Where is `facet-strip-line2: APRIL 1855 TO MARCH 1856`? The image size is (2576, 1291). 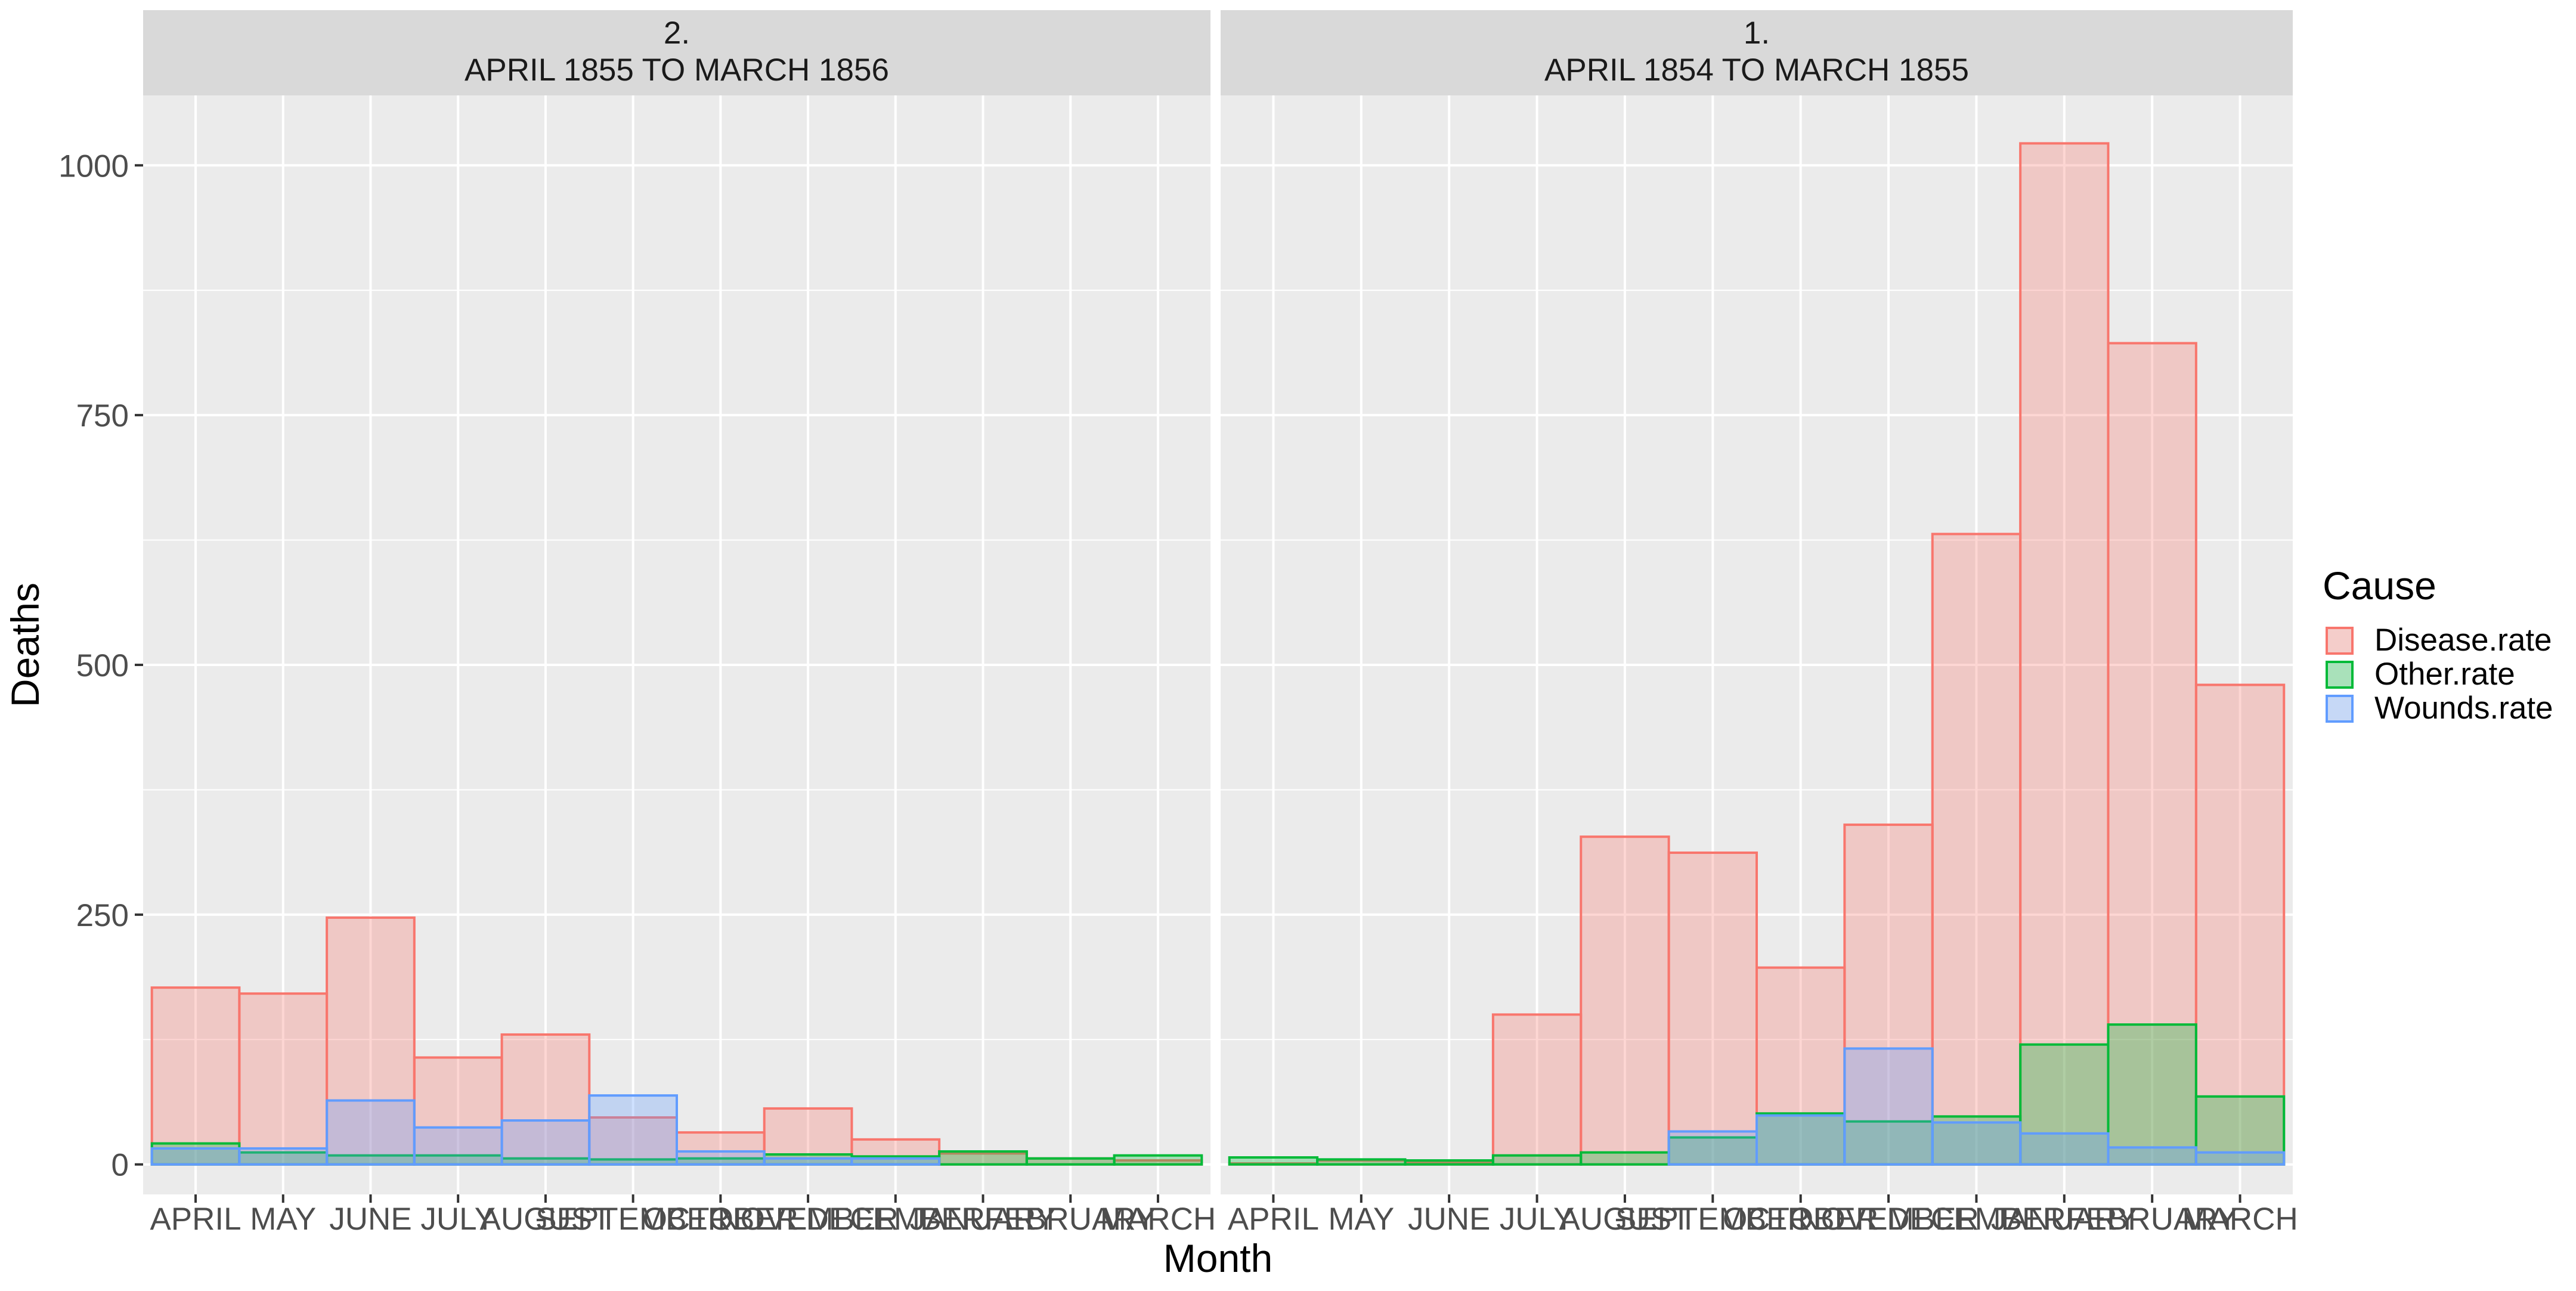 facet-strip-line2: APRIL 1855 TO MARCH 1856 is located at coordinates (677, 70).